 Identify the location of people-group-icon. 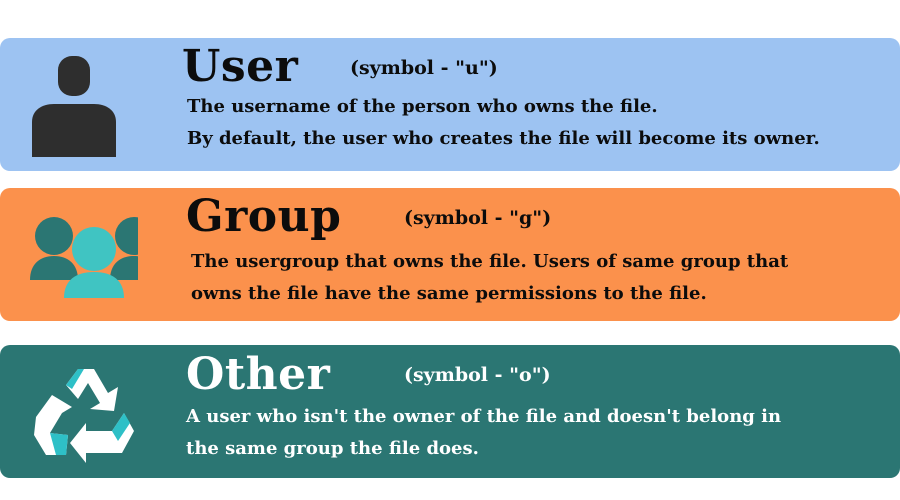
(82, 254).